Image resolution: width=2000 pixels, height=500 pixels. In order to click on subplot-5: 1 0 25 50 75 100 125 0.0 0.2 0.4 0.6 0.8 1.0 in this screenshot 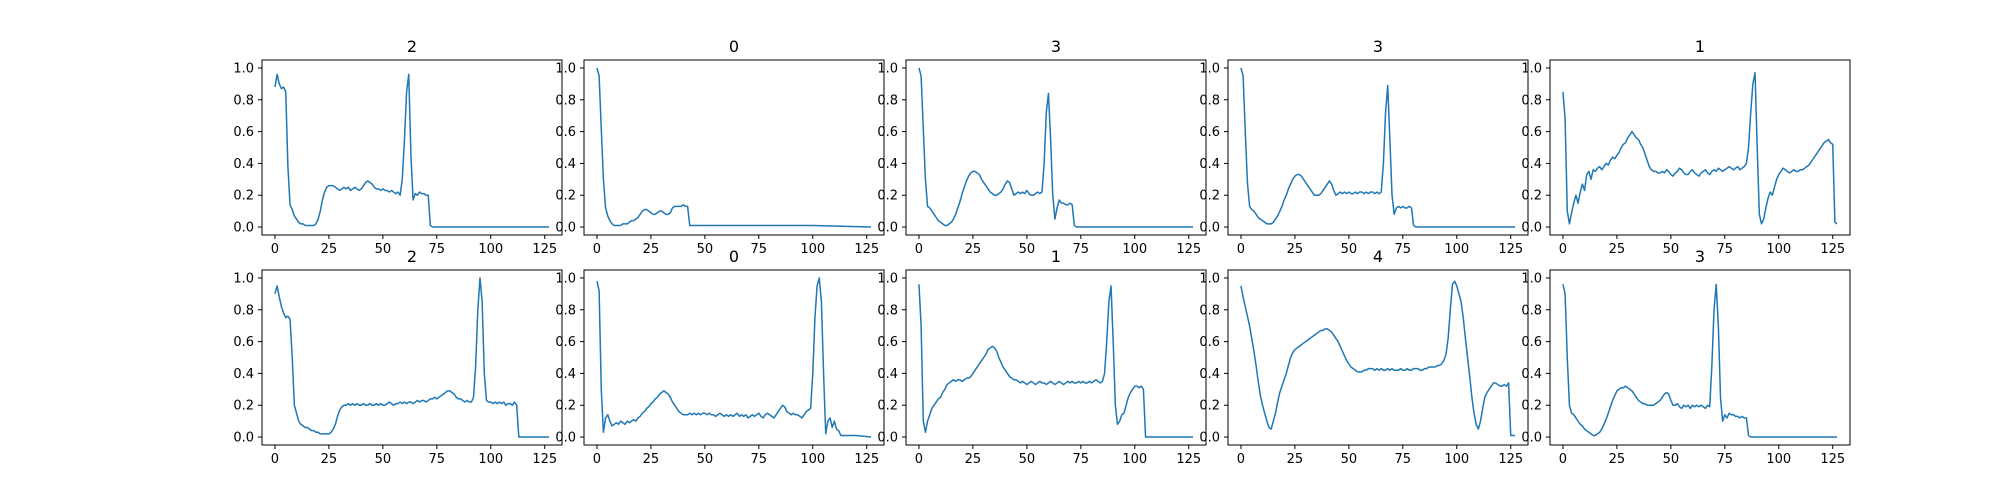, I will do `click(1686, 147)`.